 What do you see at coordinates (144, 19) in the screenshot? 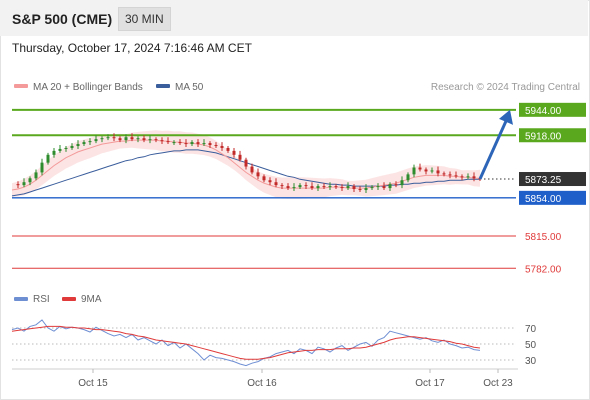
I see `interval-badge: 30 MIN` at bounding box center [144, 19].